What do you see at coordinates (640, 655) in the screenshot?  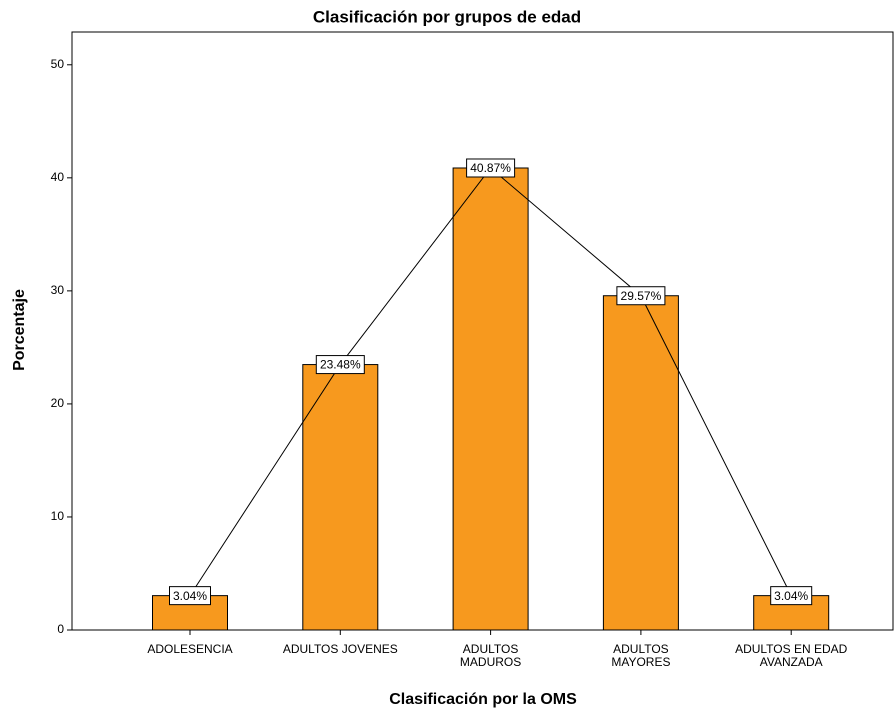 I see `x-tick-label: ADULTOS MAYORES` at bounding box center [640, 655].